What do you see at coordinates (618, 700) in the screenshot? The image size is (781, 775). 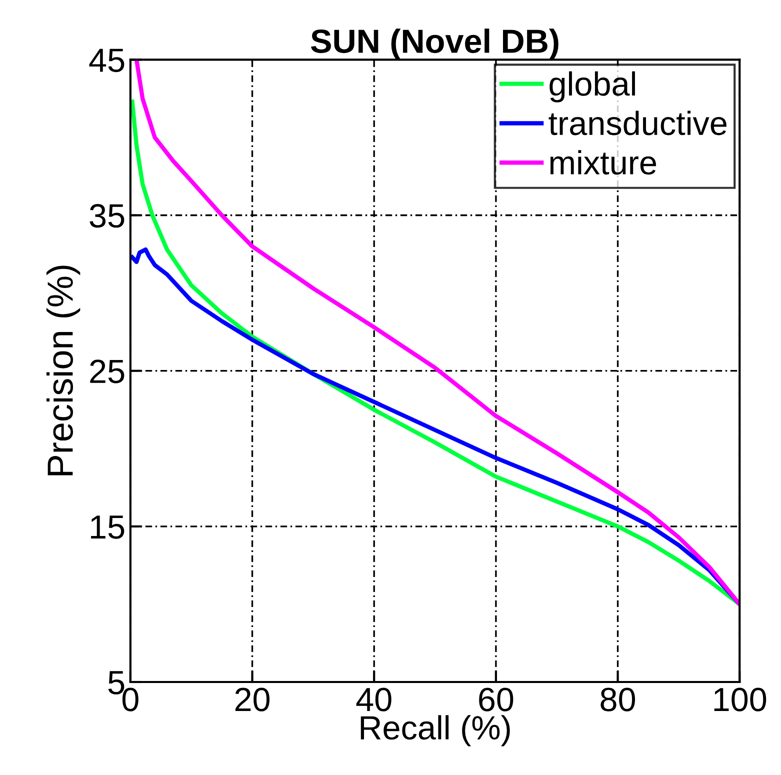 I see `x-tick-label: 80` at bounding box center [618, 700].